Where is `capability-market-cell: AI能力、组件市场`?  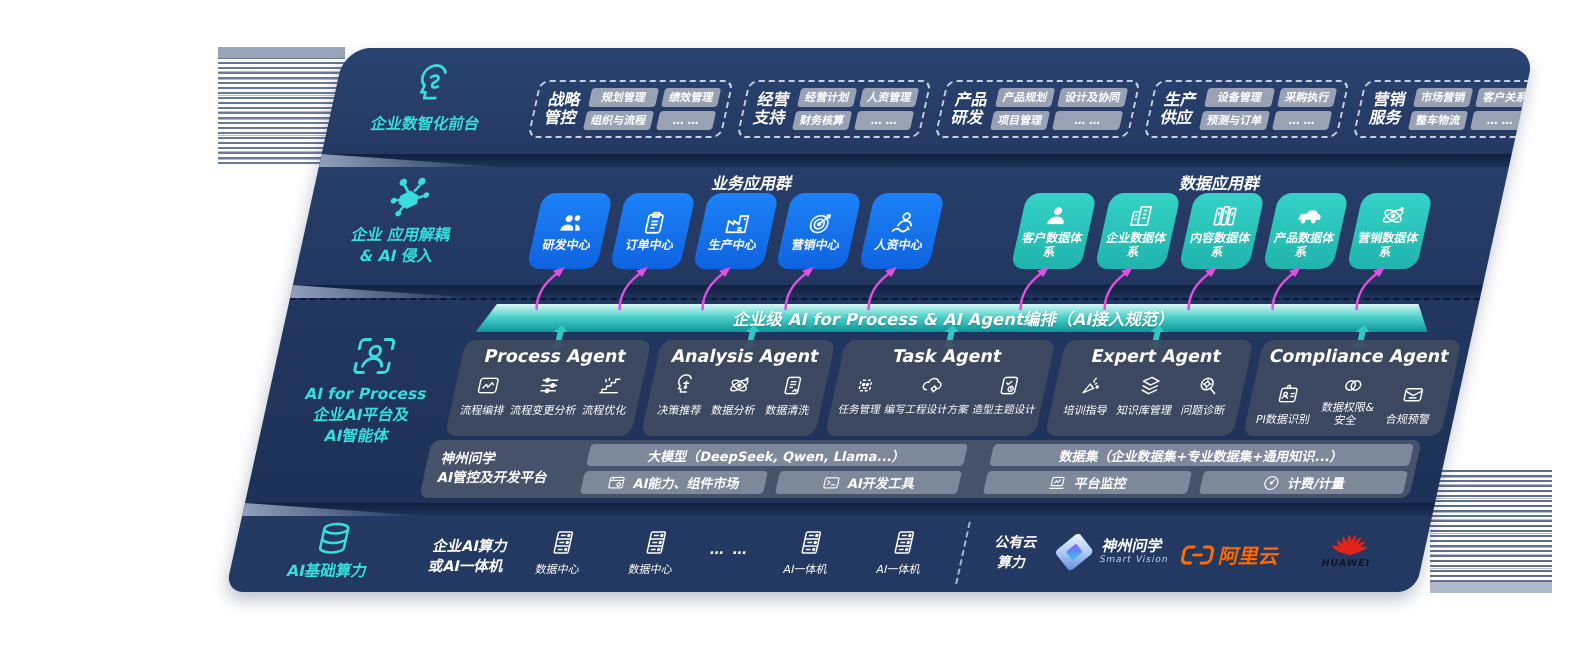
capability-market-cell: AI能力、组件市场 is located at coordinates (673, 482).